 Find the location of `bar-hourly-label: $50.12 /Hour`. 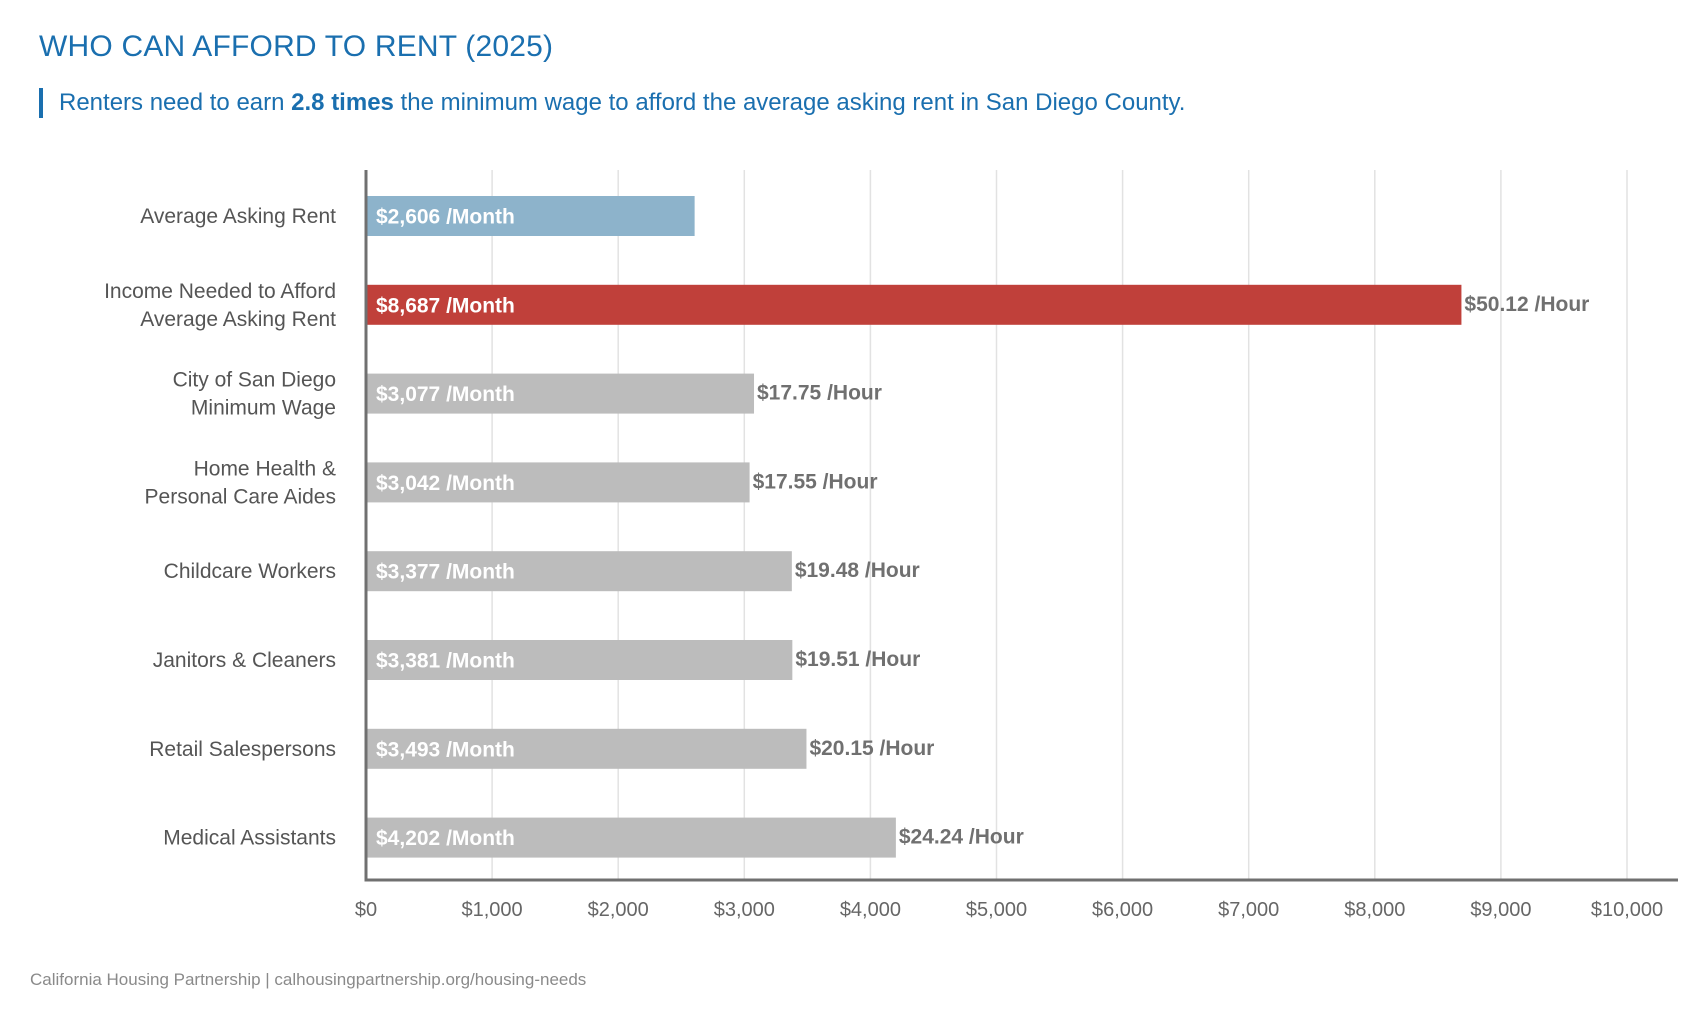

bar-hourly-label: $50.12 /Hour is located at coordinates (1526, 304).